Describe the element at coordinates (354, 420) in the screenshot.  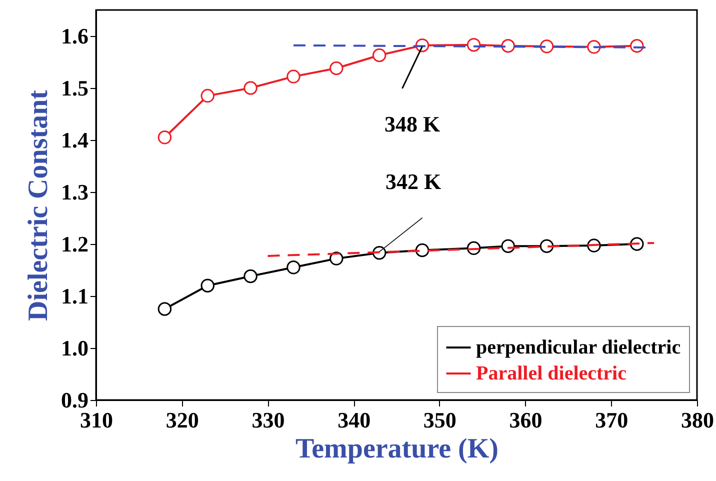
I see `x-tick-label: 340` at that location.